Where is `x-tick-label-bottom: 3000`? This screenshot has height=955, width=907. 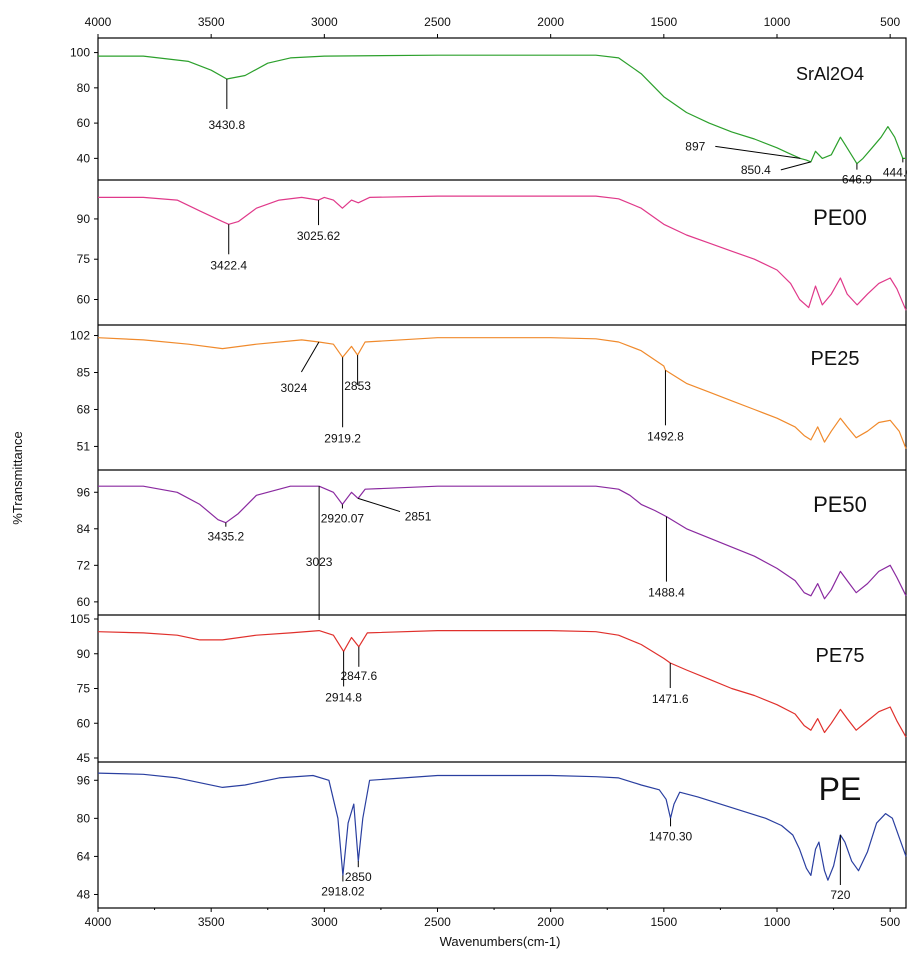
x-tick-label-bottom: 3000 is located at coordinates (324, 922).